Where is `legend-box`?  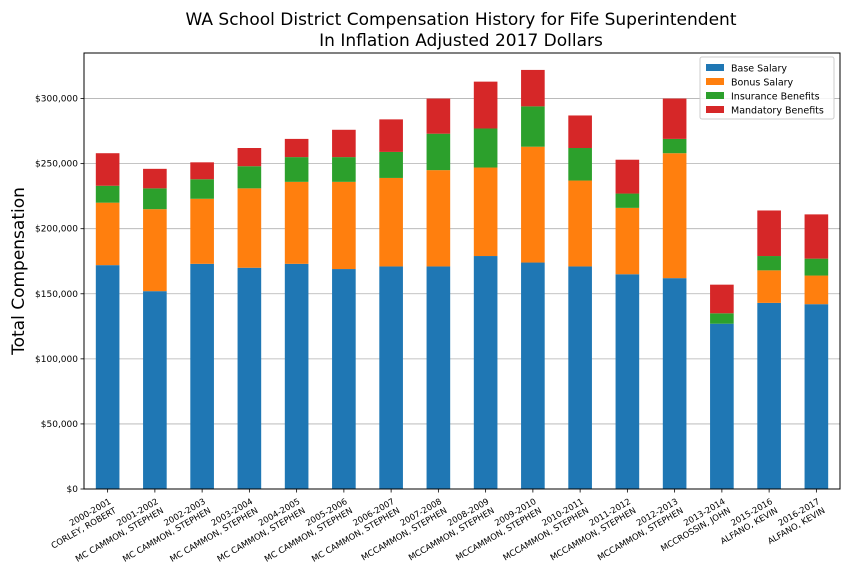
legend-box is located at coordinates (767, 88).